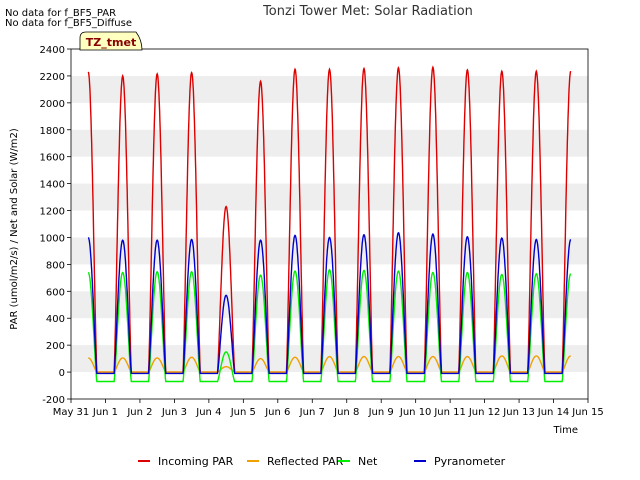  Describe the element at coordinates (55, 319) in the screenshot. I see `y-tick-label: 400` at that location.